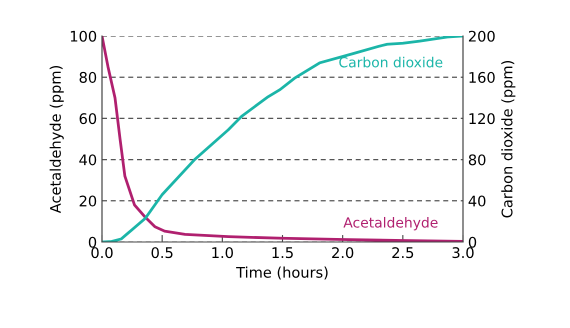 The height and width of the screenshot is (328, 570). Describe the element at coordinates (282, 273) in the screenshot. I see `x-axis-title: Time (hours)` at that location.